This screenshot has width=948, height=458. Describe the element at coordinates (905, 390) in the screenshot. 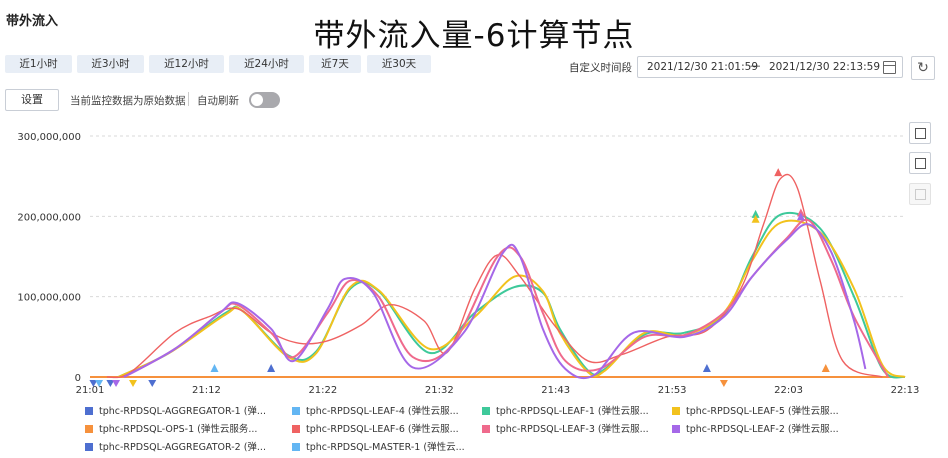

I see `x-tick-label: 22:13` at that location.